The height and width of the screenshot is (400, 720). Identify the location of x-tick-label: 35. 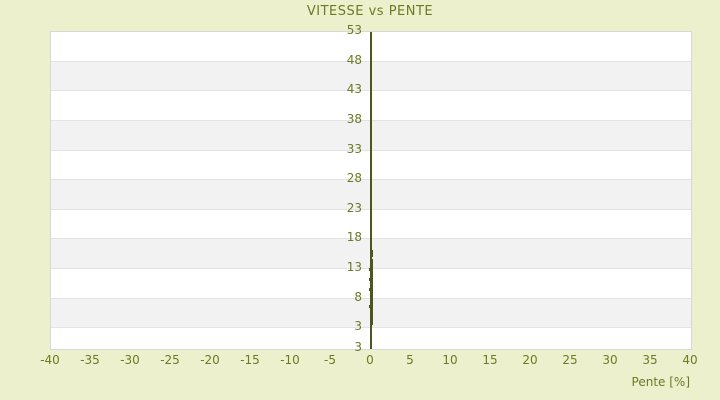
(650, 360).